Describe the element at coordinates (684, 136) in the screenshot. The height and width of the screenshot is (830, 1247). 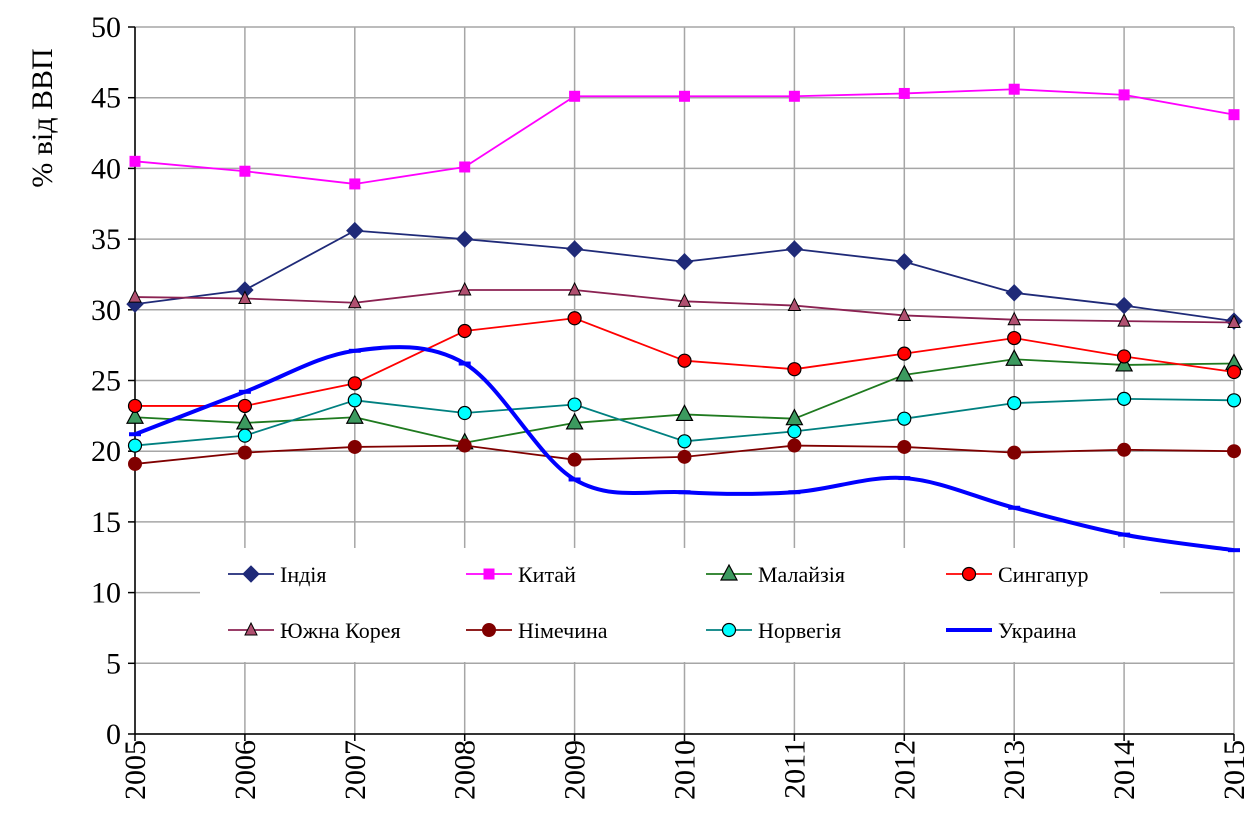
I see `series-Китай` at that location.